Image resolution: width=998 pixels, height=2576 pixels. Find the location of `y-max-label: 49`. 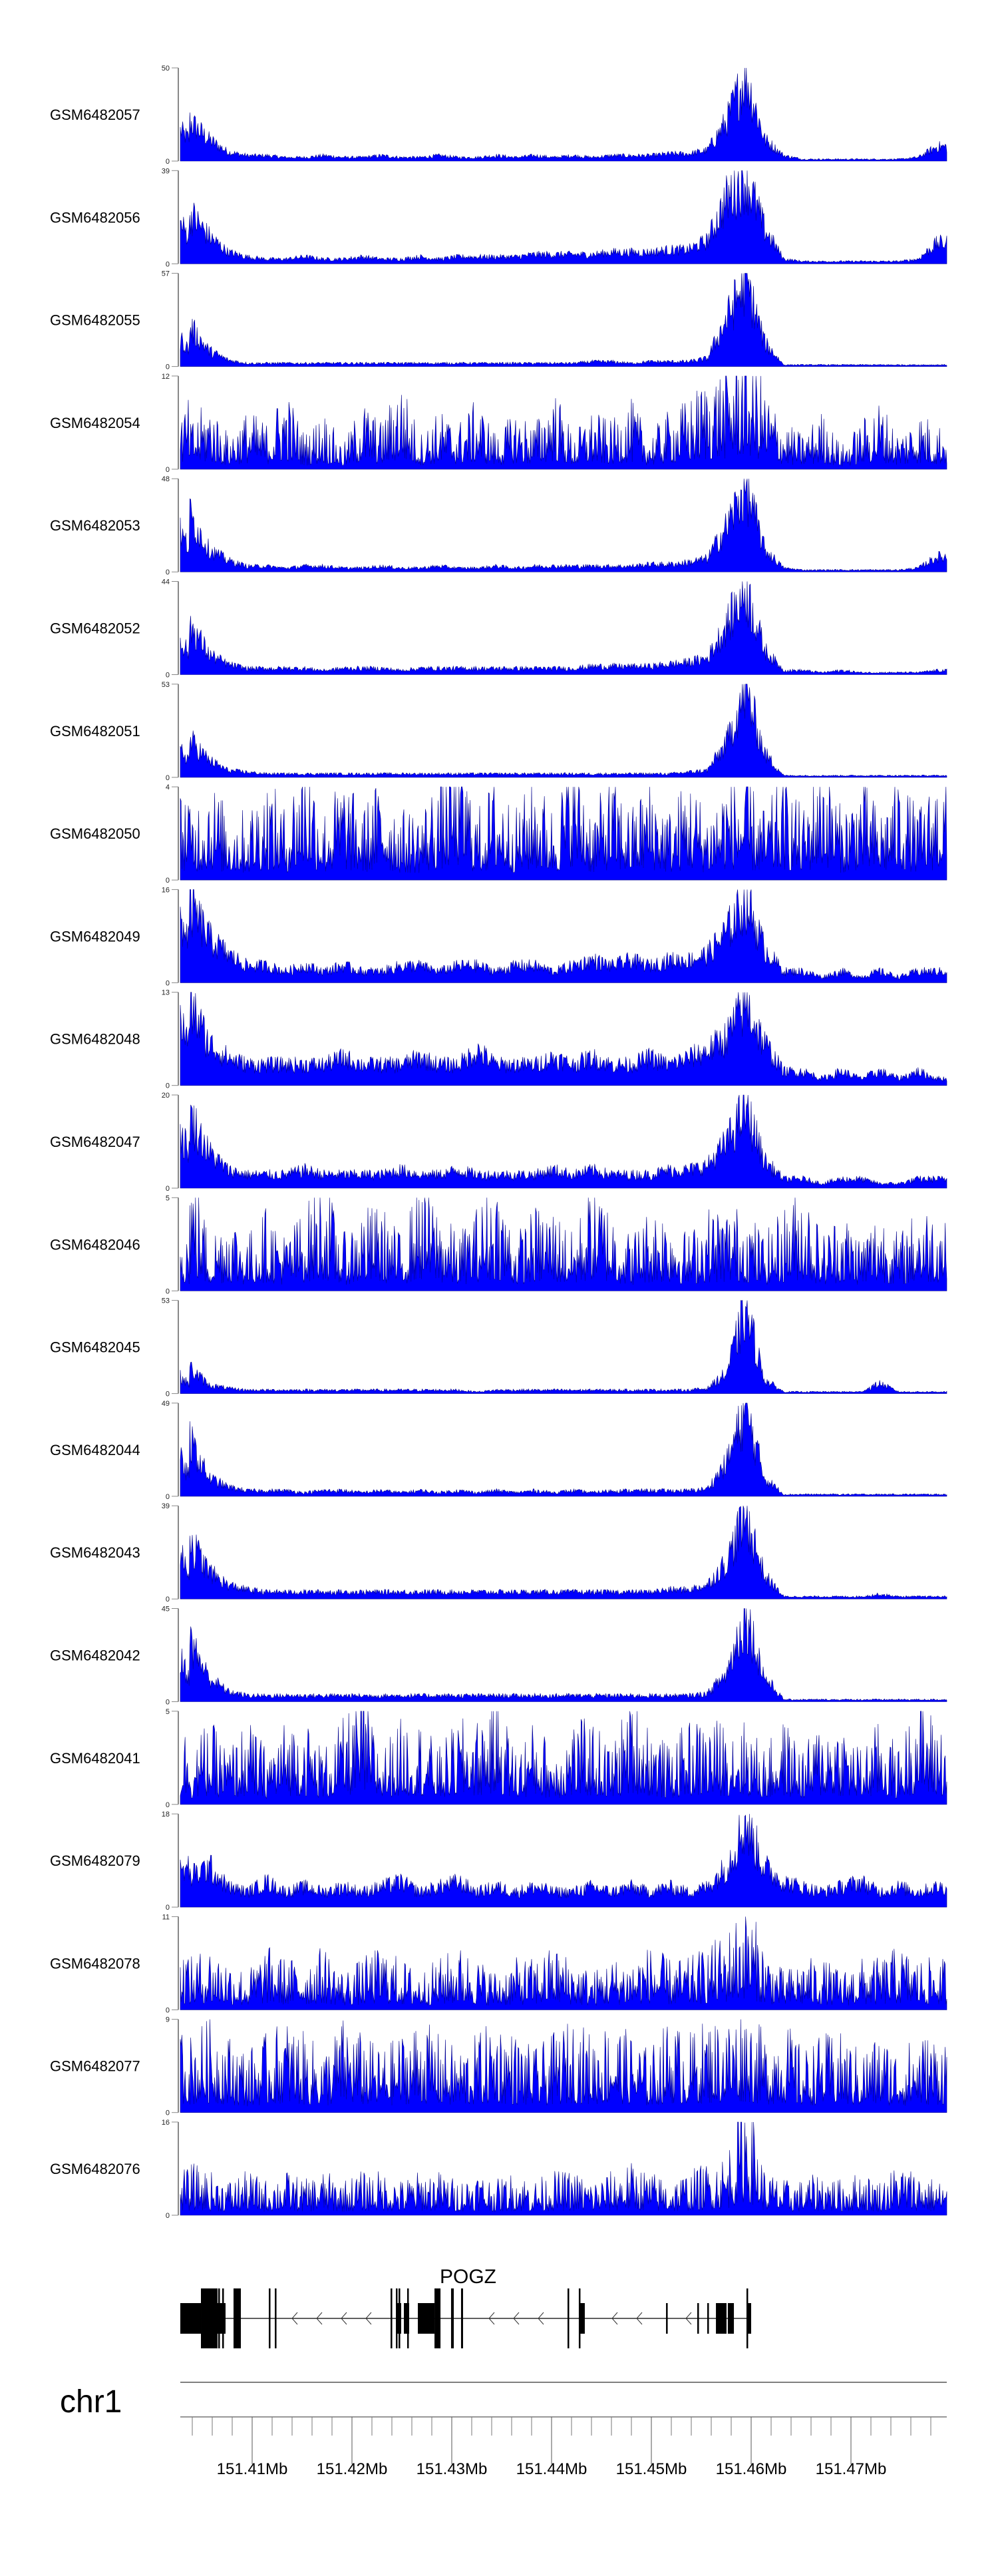

y-max-label: 49 is located at coordinates (166, 1404).